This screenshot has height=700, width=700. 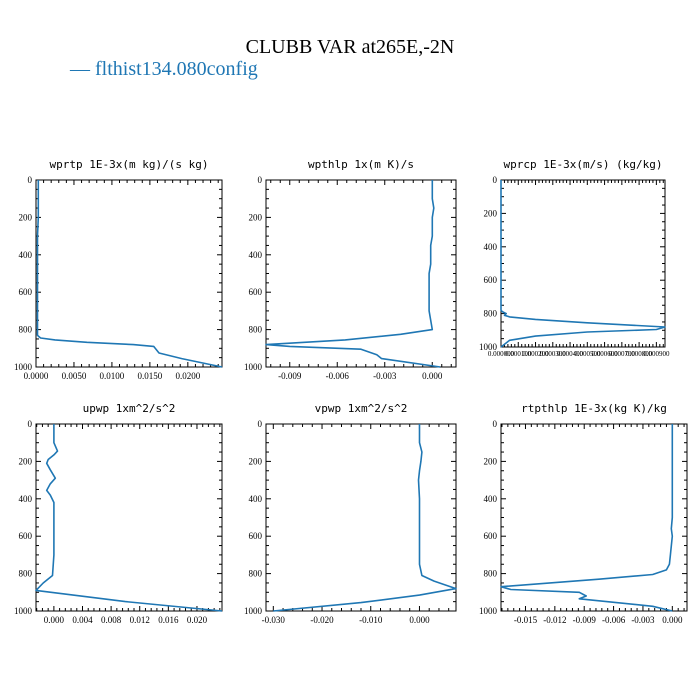 What do you see at coordinates (583, 164) in the screenshot?
I see `panel-title: wprcp 1E-3x(m/s) (kg/kg)` at bounding box center [583, 164].